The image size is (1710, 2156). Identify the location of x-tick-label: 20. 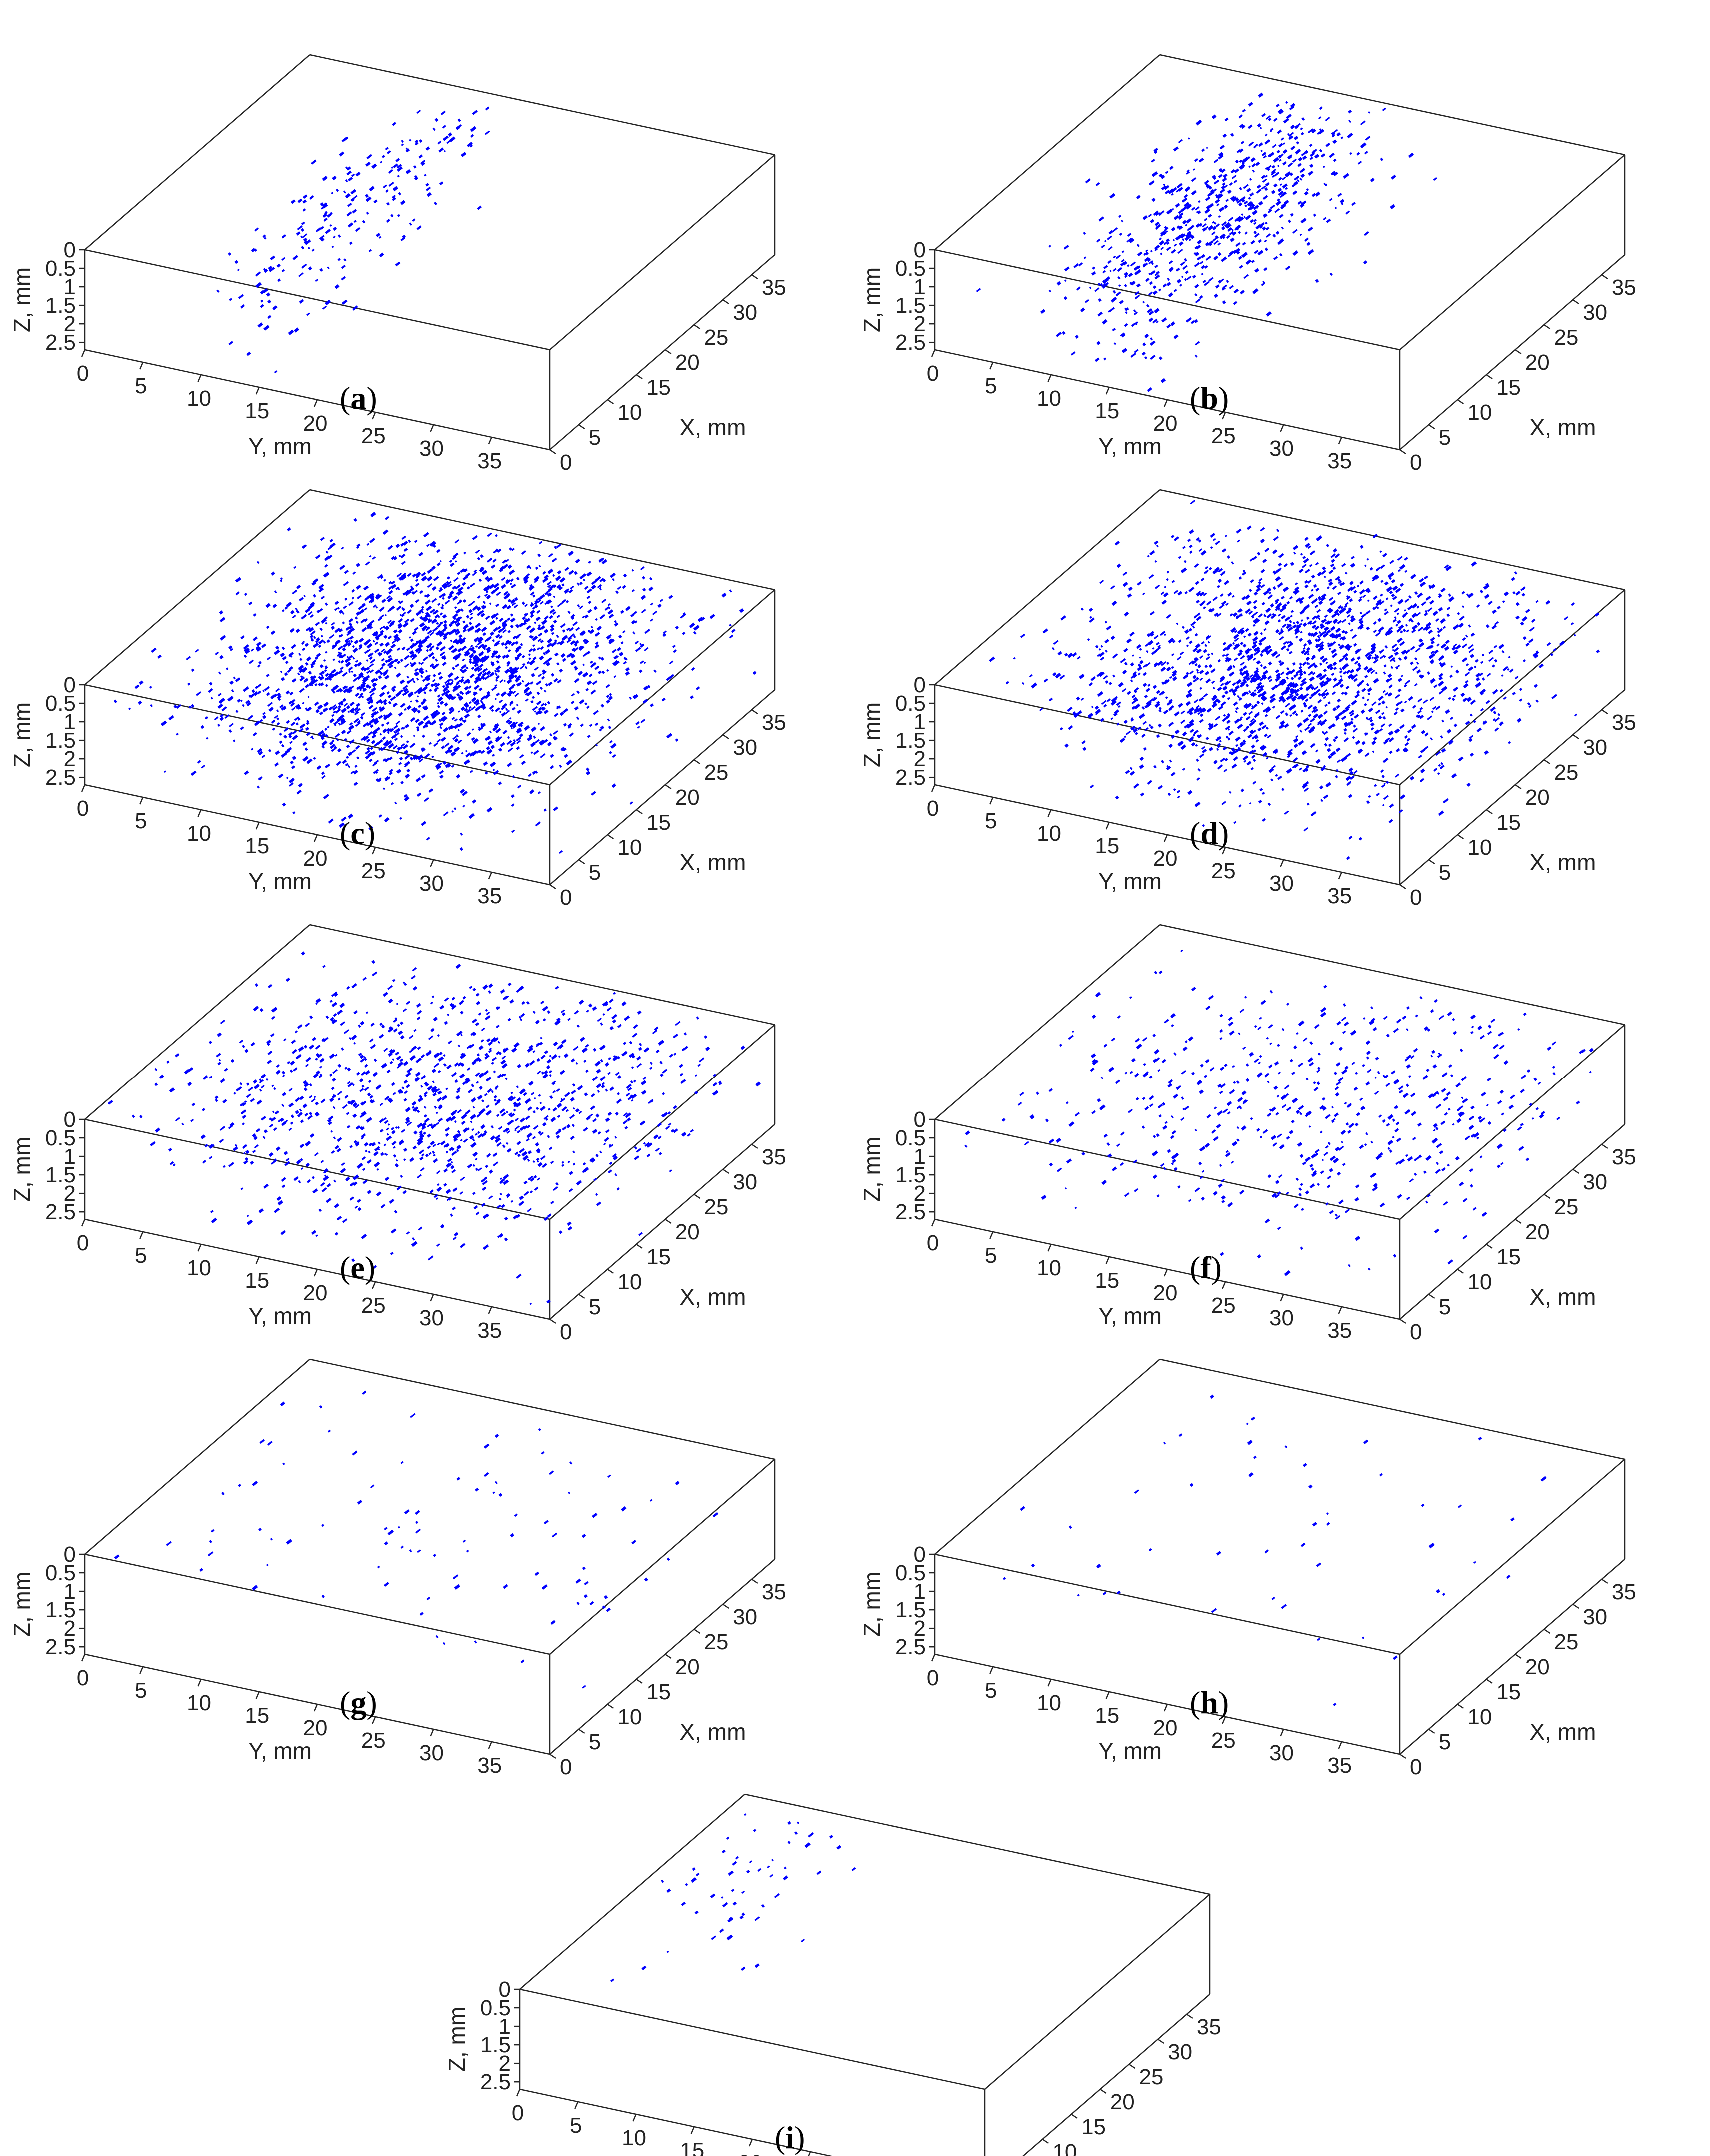
(687, 362).